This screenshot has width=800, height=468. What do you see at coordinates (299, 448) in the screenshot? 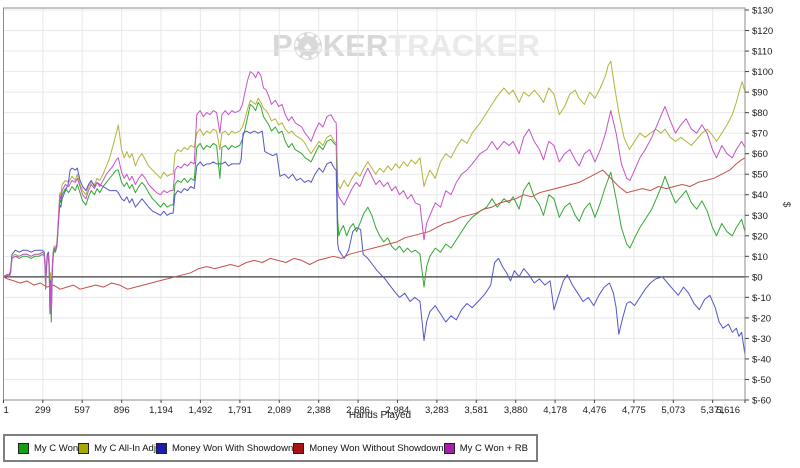
I see `legend-swatch-money-won-without-showdown` at bounding box center [299, 448].